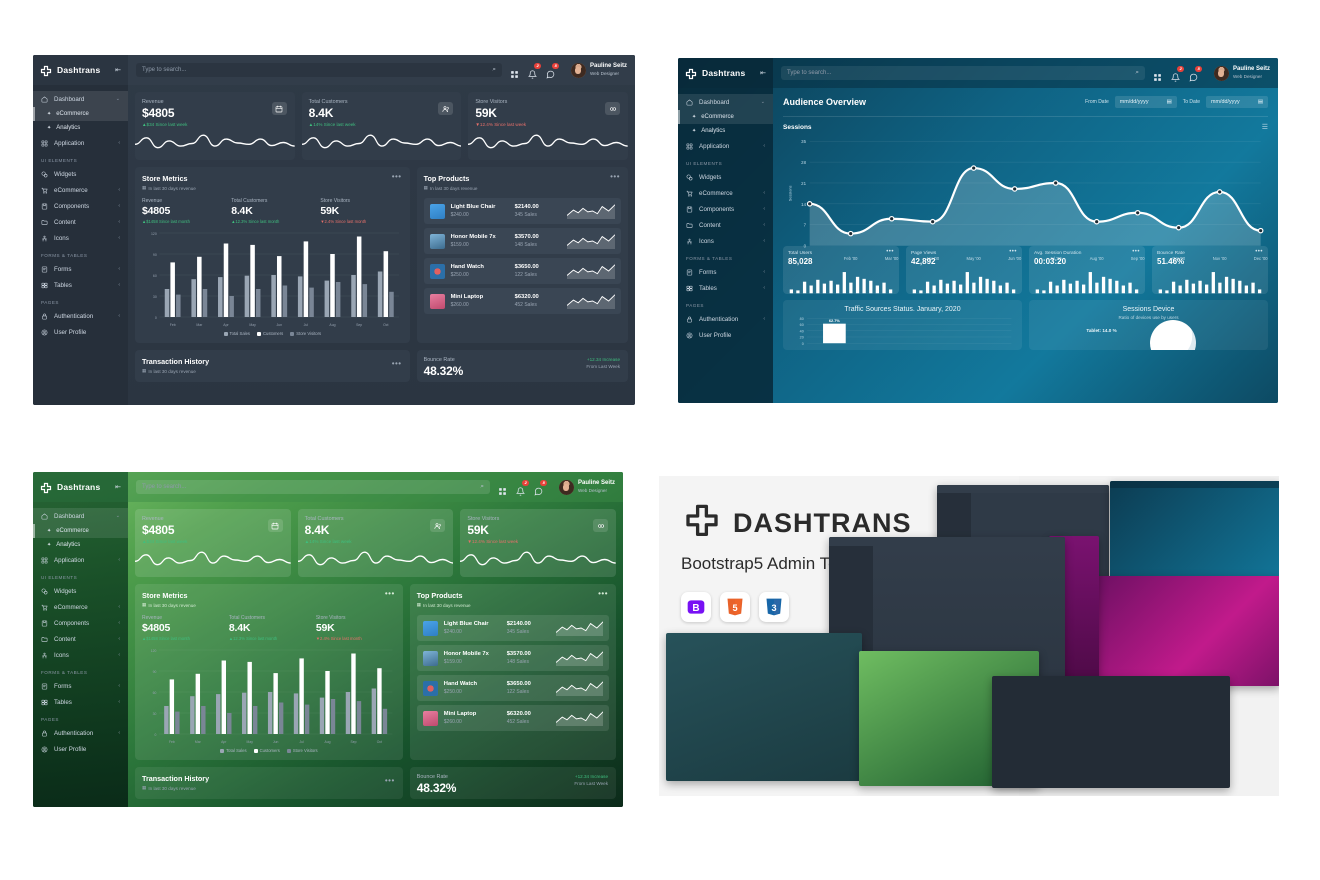 The image size is (1320, 880). What do you see at coordinates (522, 211) in the screenshot?
I see `product-row: Light Blue Chair $240.00 $2140.00 345 Sales` at bounding box center [522, 211].